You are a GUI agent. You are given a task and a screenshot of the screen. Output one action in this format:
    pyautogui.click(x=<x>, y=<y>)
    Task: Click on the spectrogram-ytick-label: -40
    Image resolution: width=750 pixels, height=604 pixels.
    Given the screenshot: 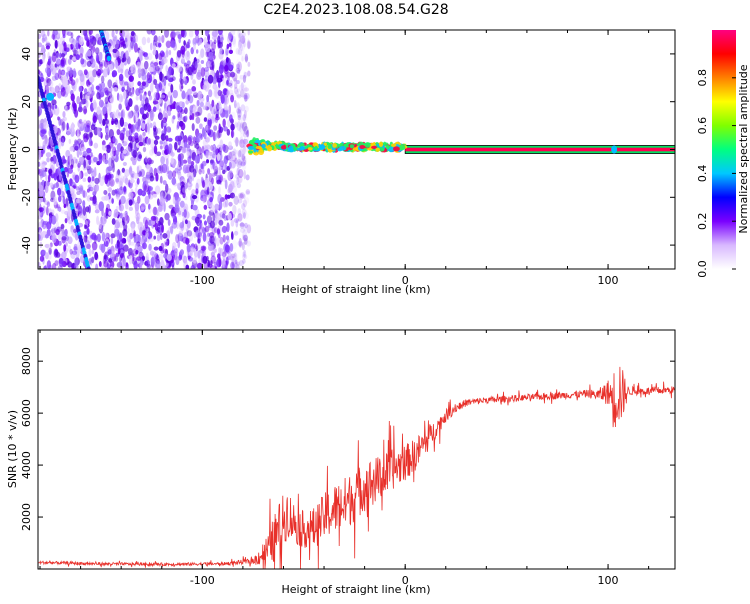 What is the action you would take?
    pyautogui.click(x=26, y=245)
    